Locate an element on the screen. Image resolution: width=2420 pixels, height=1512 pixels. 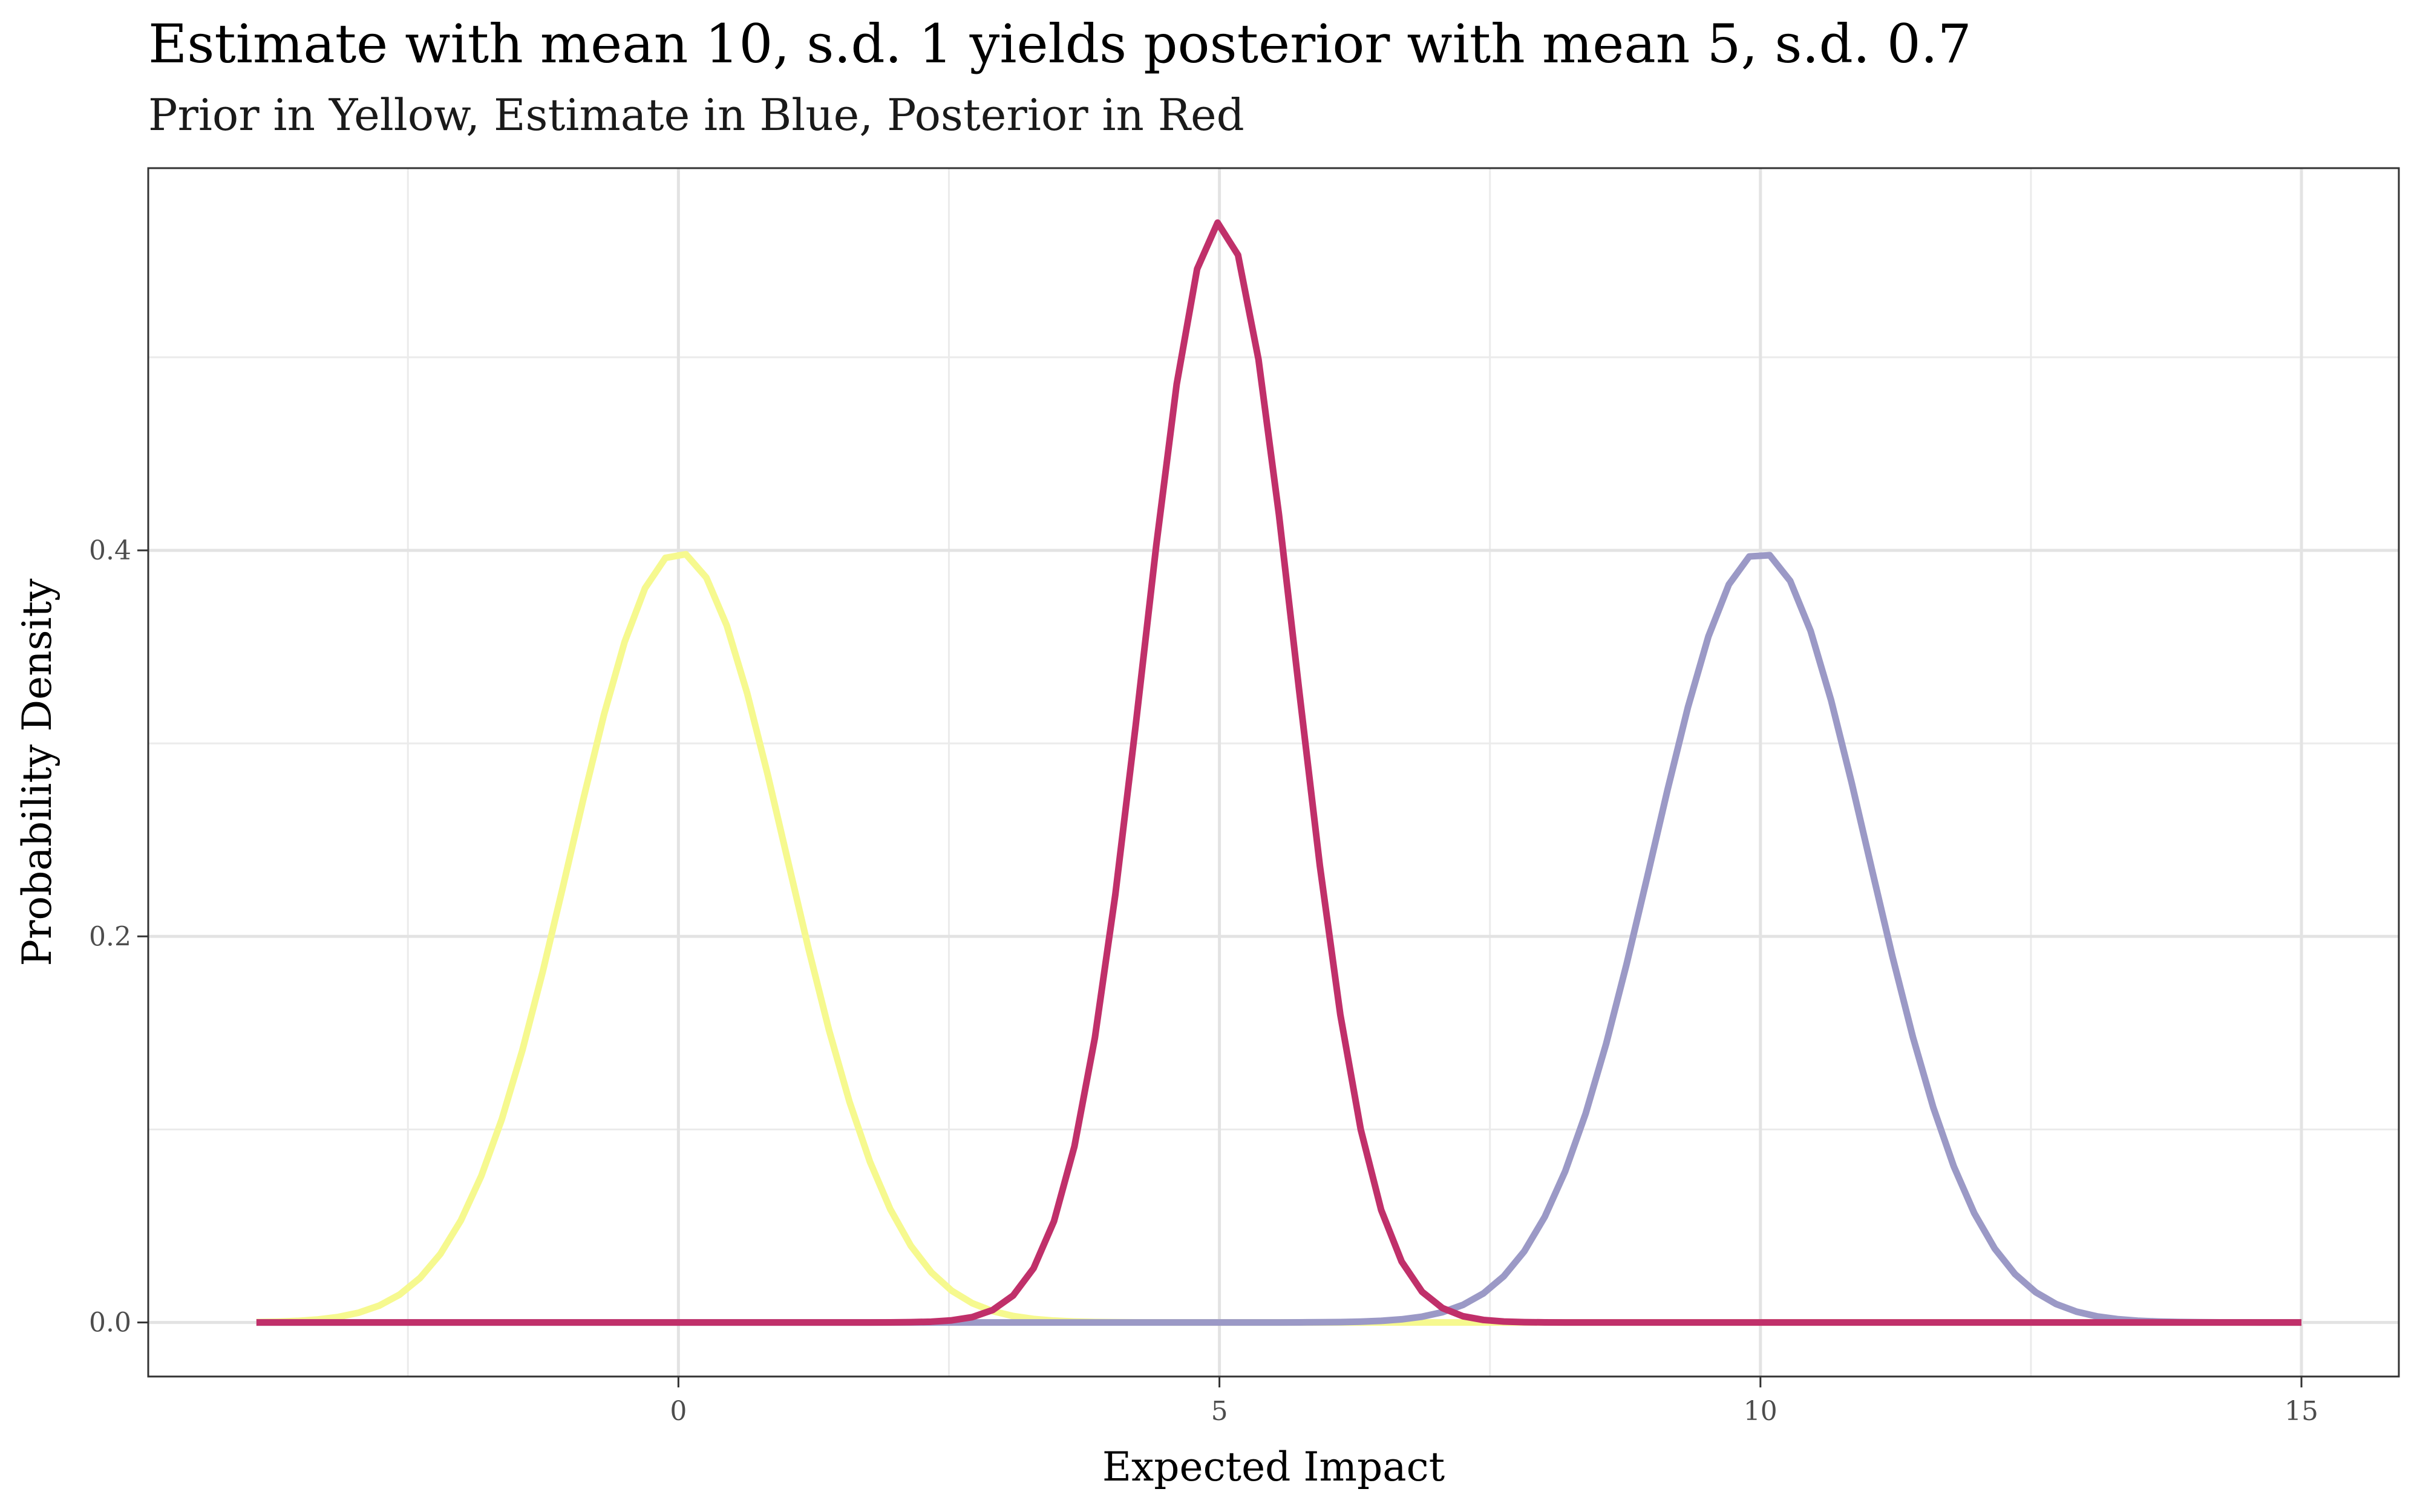
y-tick-label: 0.2 is located at coordinates (110, 937).